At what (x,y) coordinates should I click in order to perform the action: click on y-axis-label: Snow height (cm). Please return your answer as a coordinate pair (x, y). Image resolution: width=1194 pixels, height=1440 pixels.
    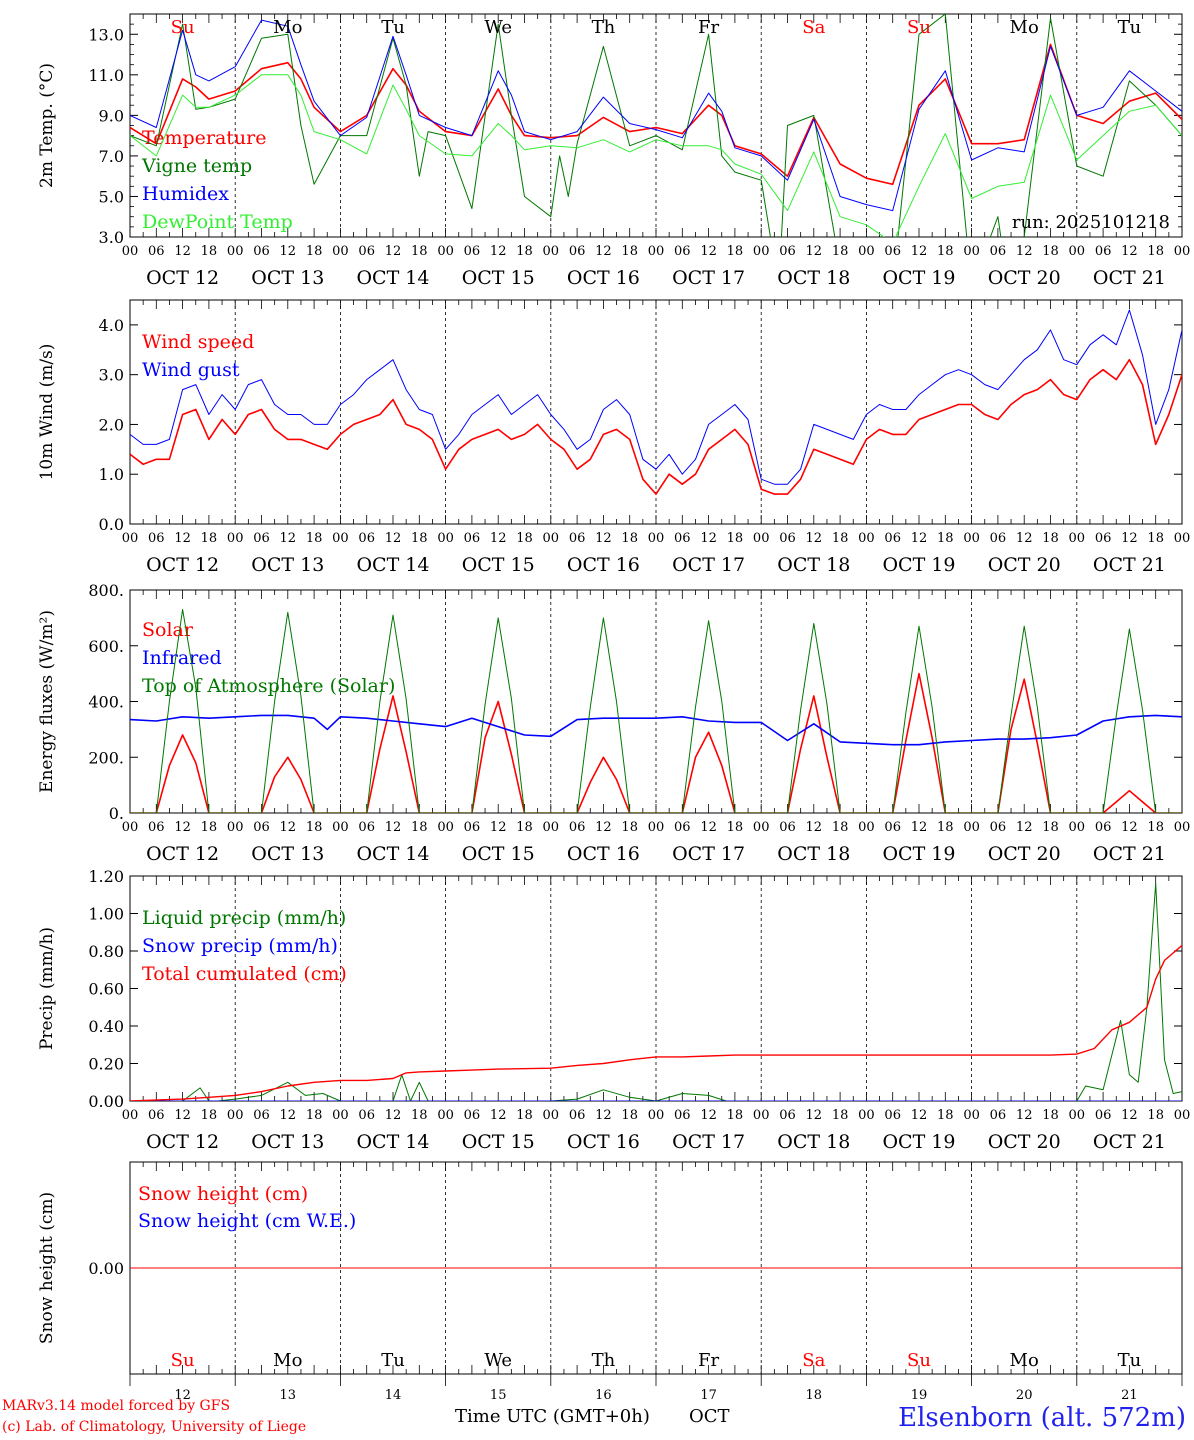
    Looking at the image, I should click on (47, 1268).